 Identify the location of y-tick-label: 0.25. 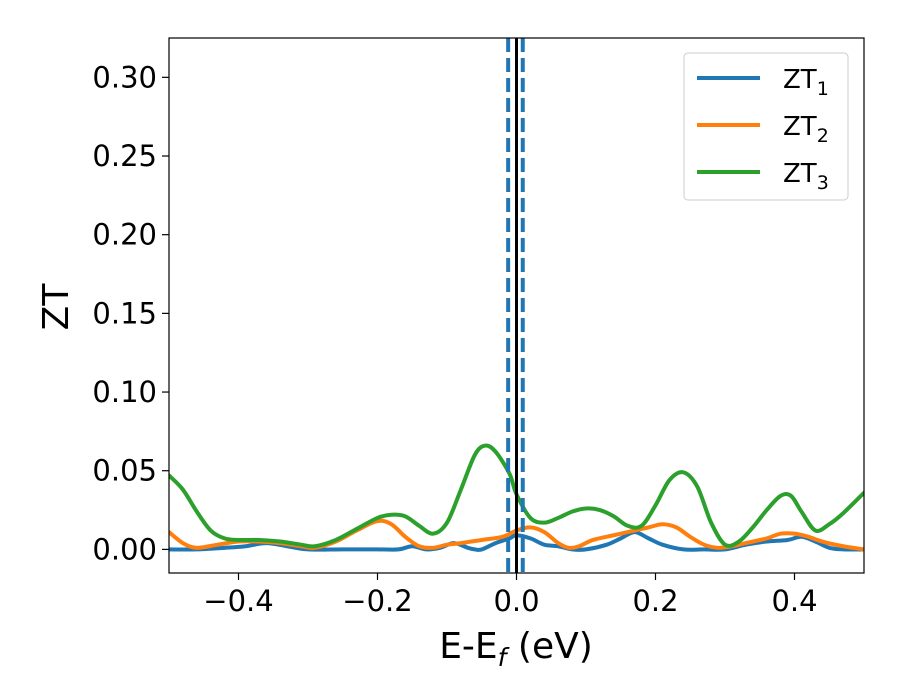
(124, 156).